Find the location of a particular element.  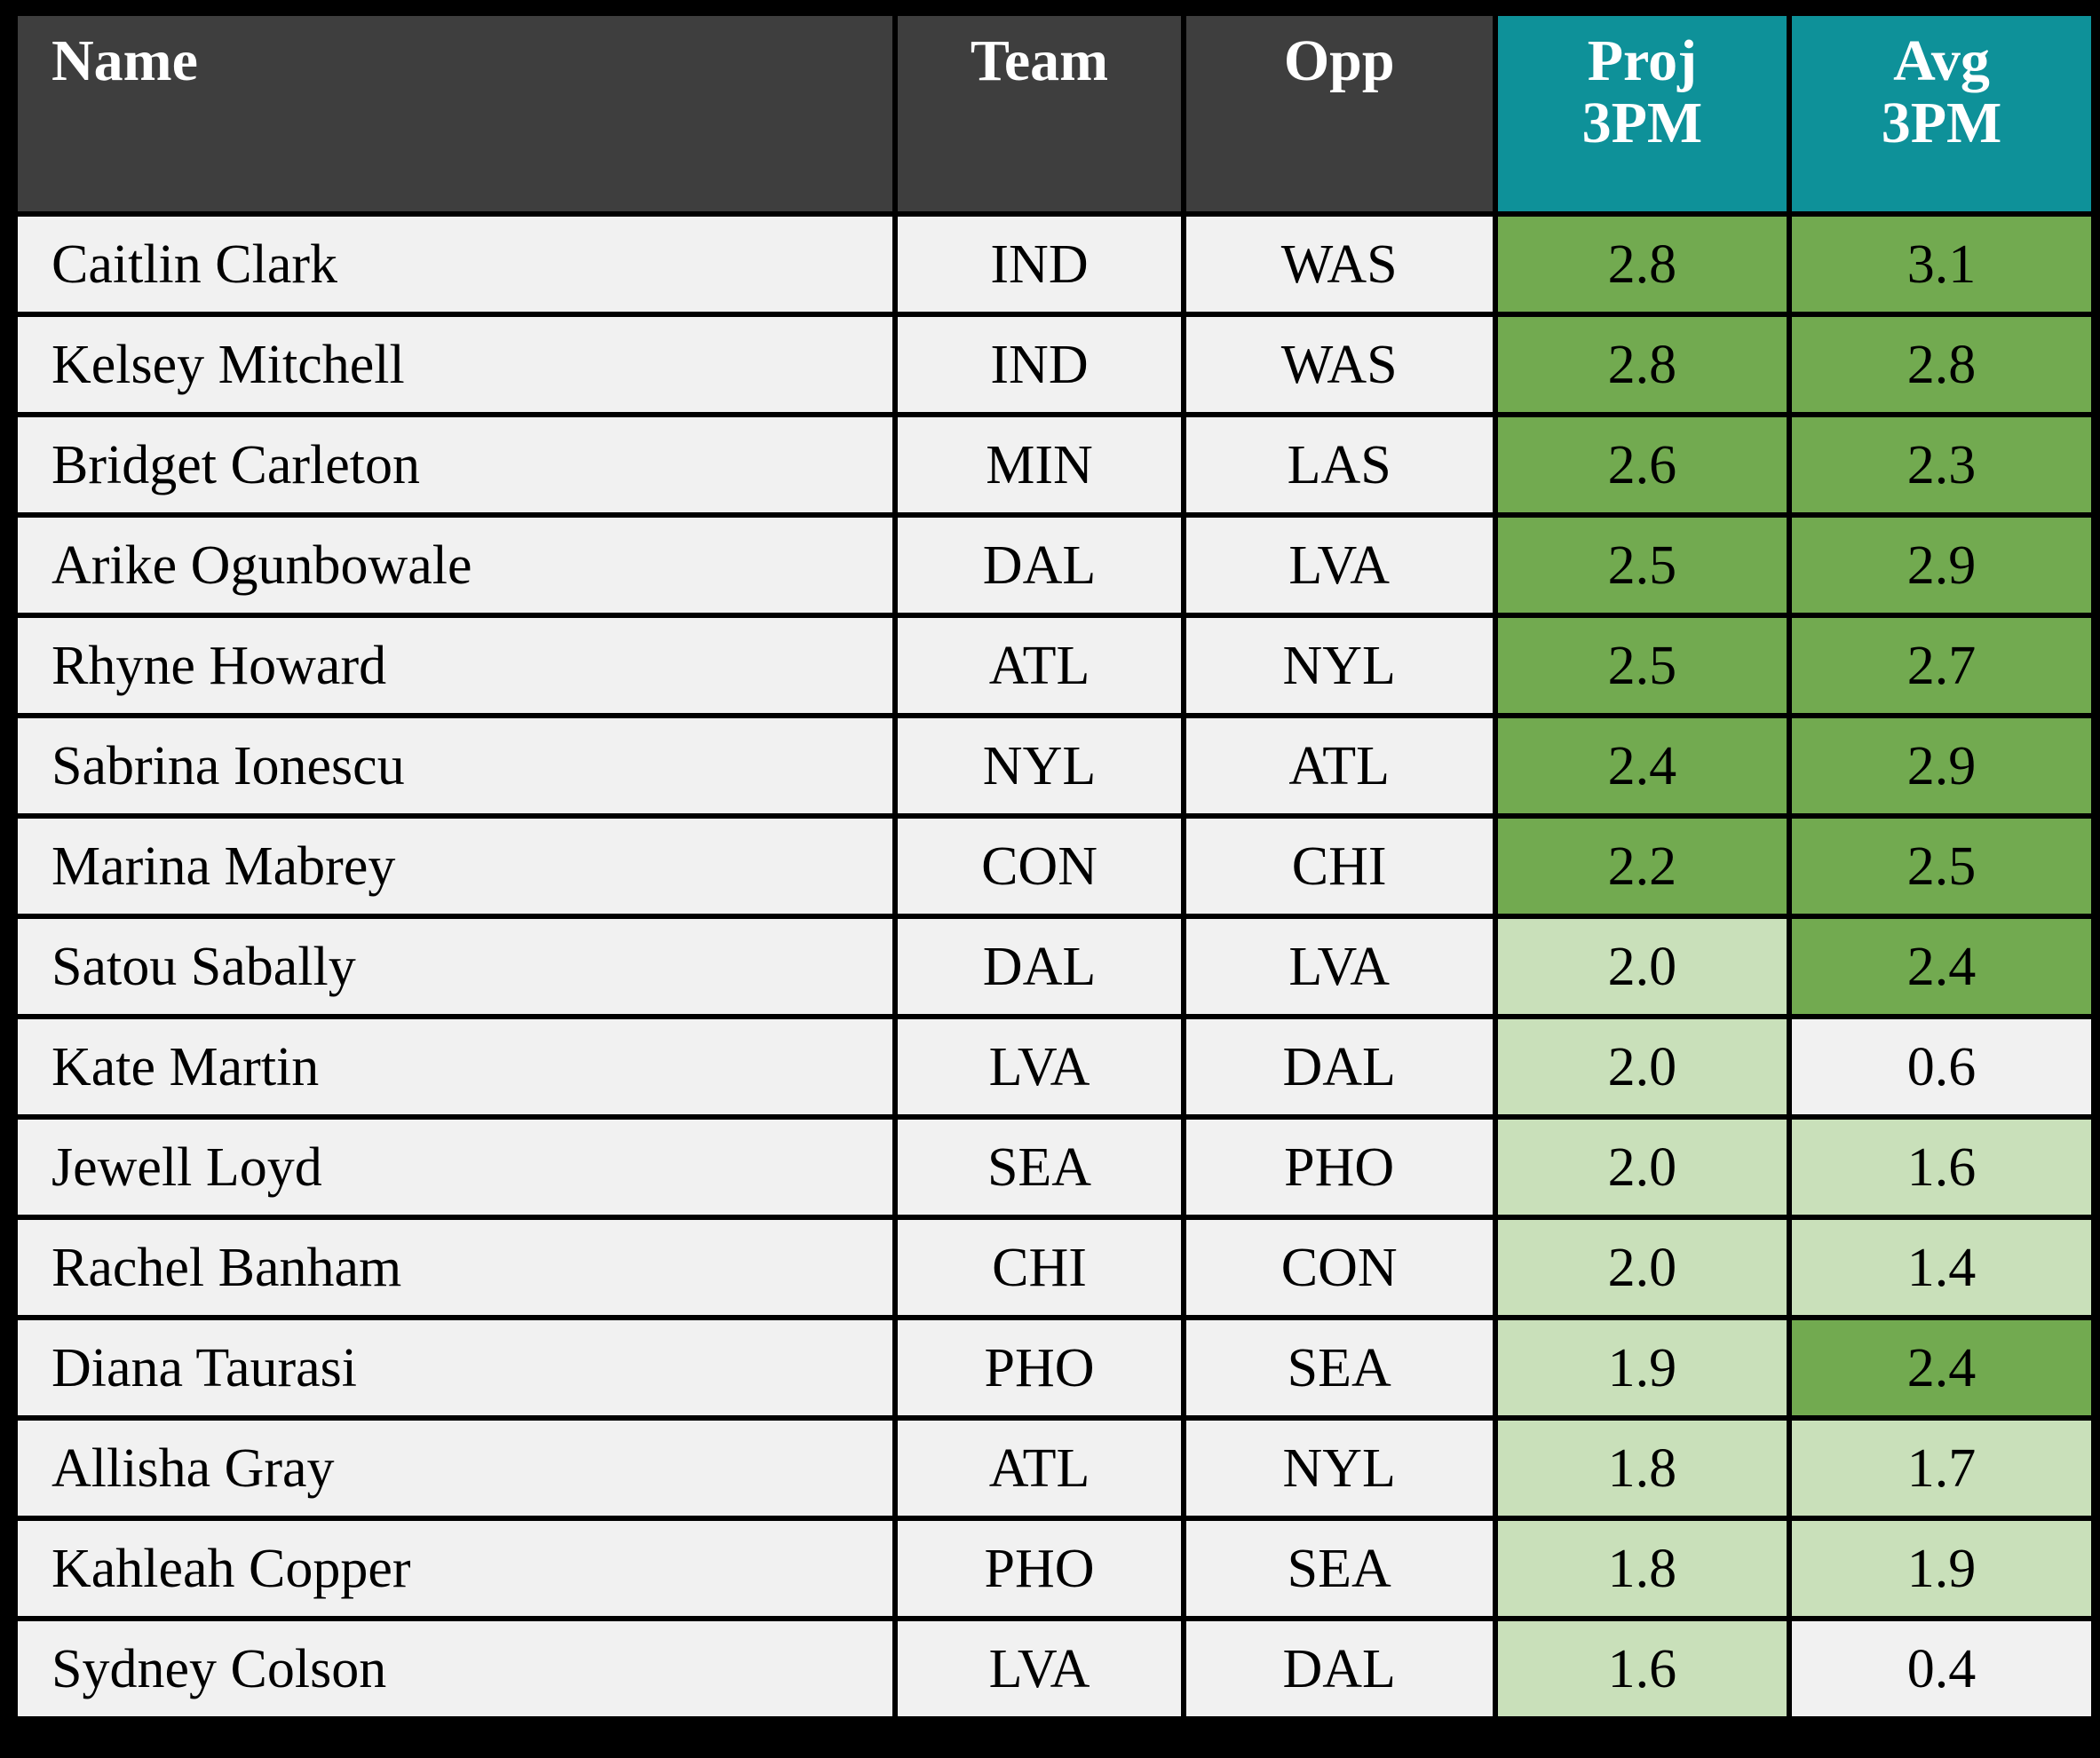

opp-cell: CON is located at coordinates (1339, 1268).